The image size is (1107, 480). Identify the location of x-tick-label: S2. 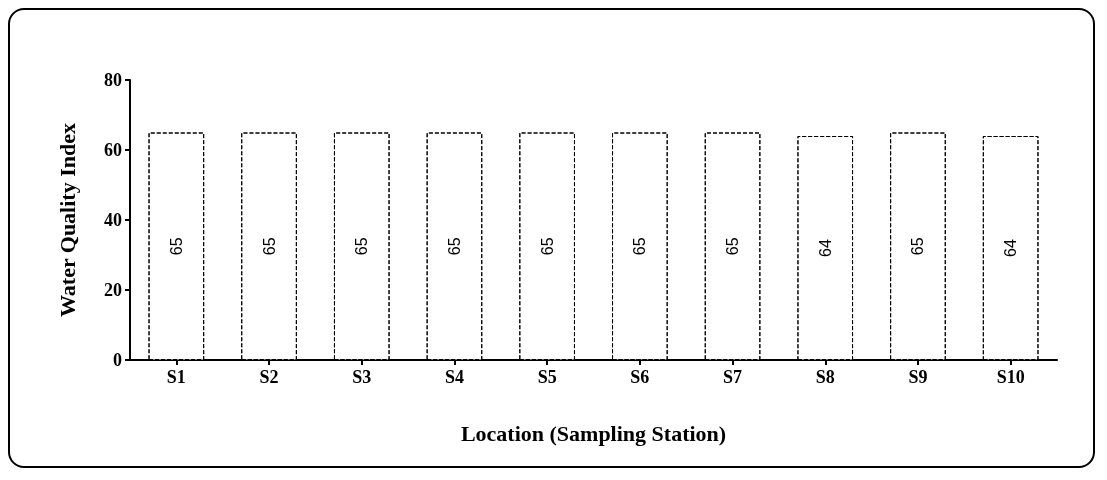
(269, 377).